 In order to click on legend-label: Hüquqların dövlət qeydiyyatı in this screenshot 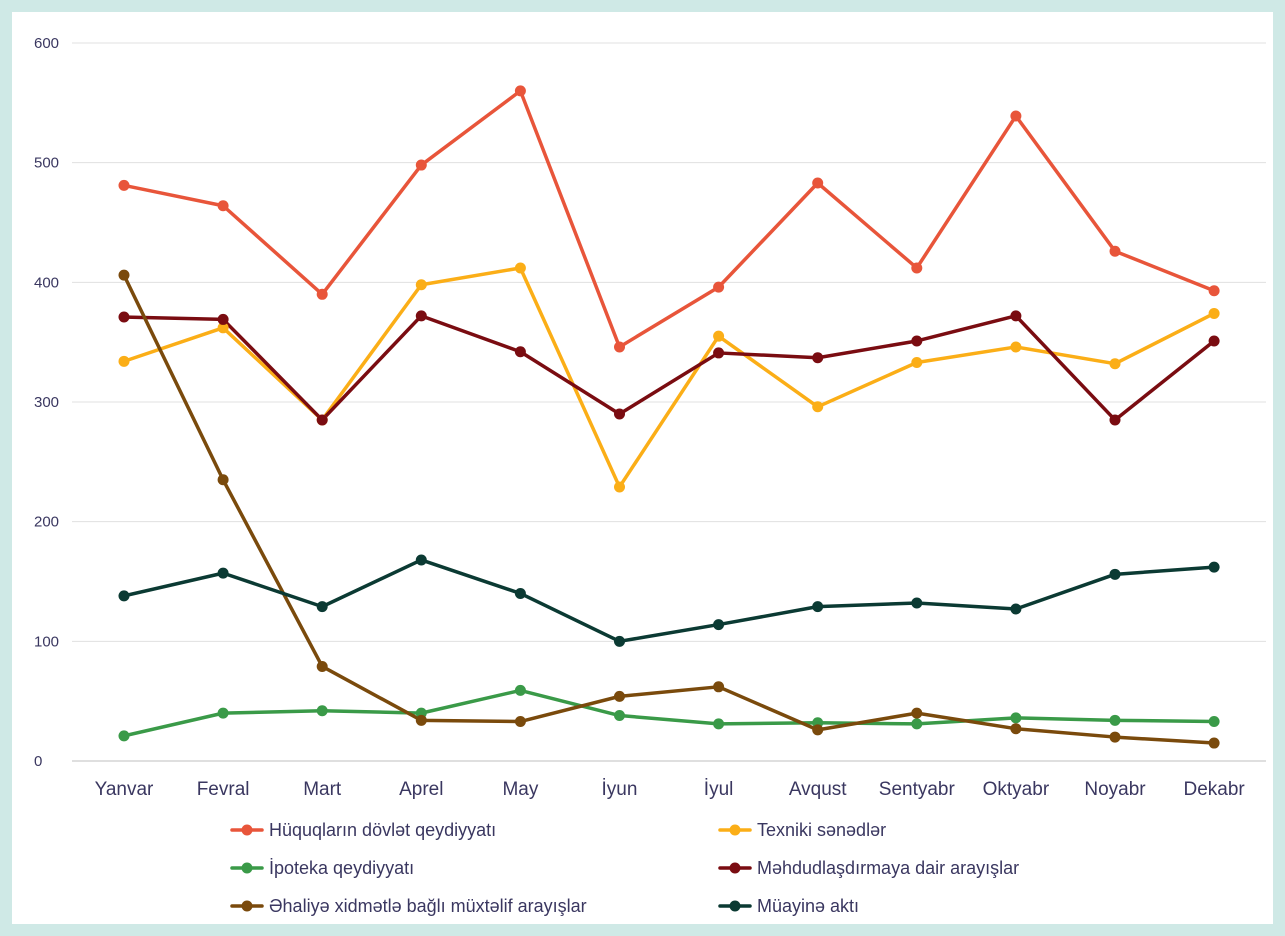, I will do `click(382, 830)`.